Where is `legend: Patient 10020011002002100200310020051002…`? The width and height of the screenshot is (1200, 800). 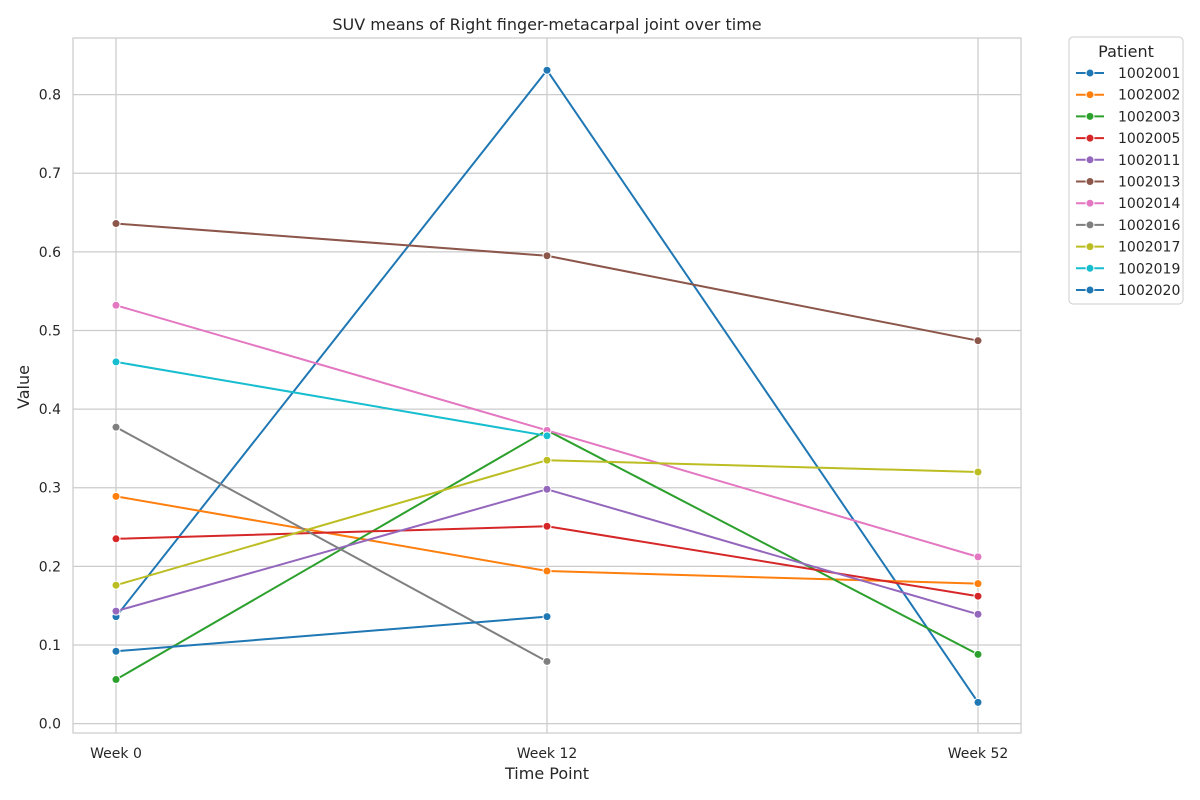 legend: Patient 10020011002002100200310020051002… is located at coordinates (1126, 170).